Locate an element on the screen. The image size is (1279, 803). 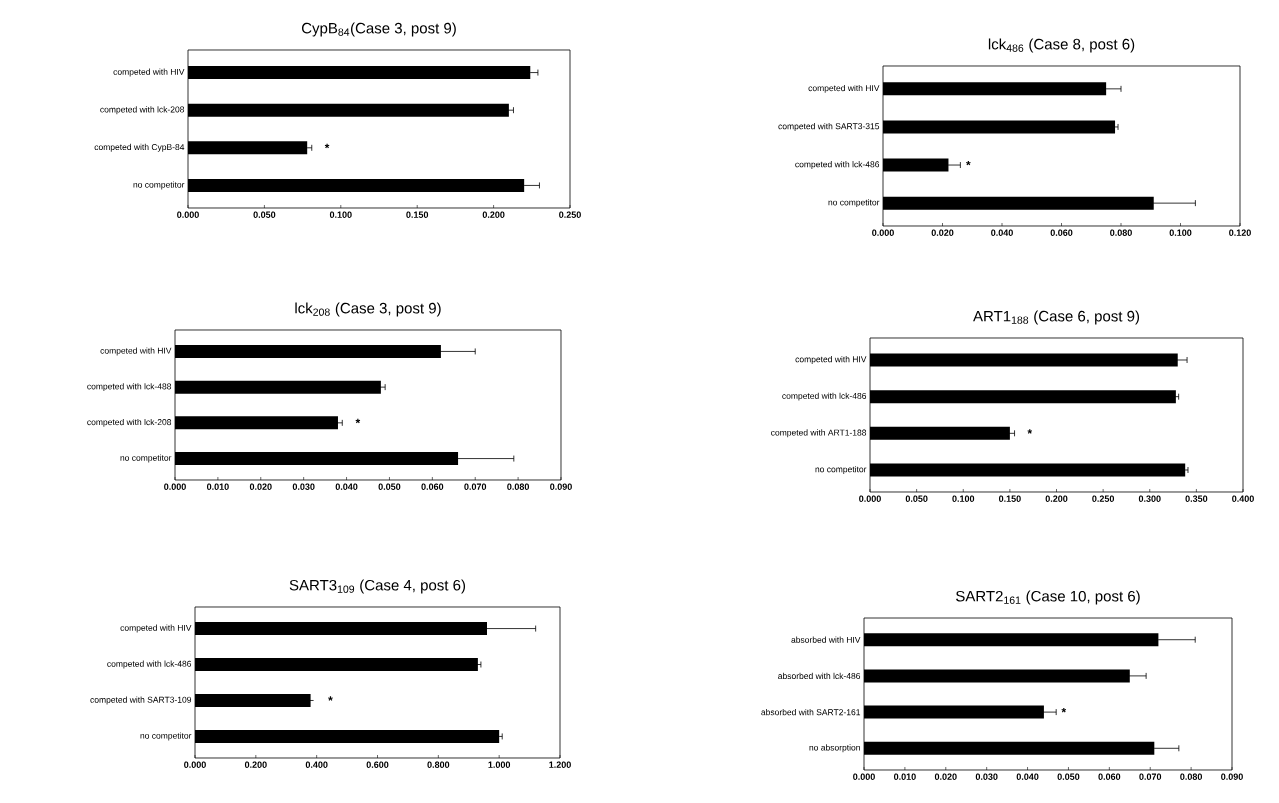
y-tick-label: absorbed with SART2-161 is located at coordinates (811, 712).